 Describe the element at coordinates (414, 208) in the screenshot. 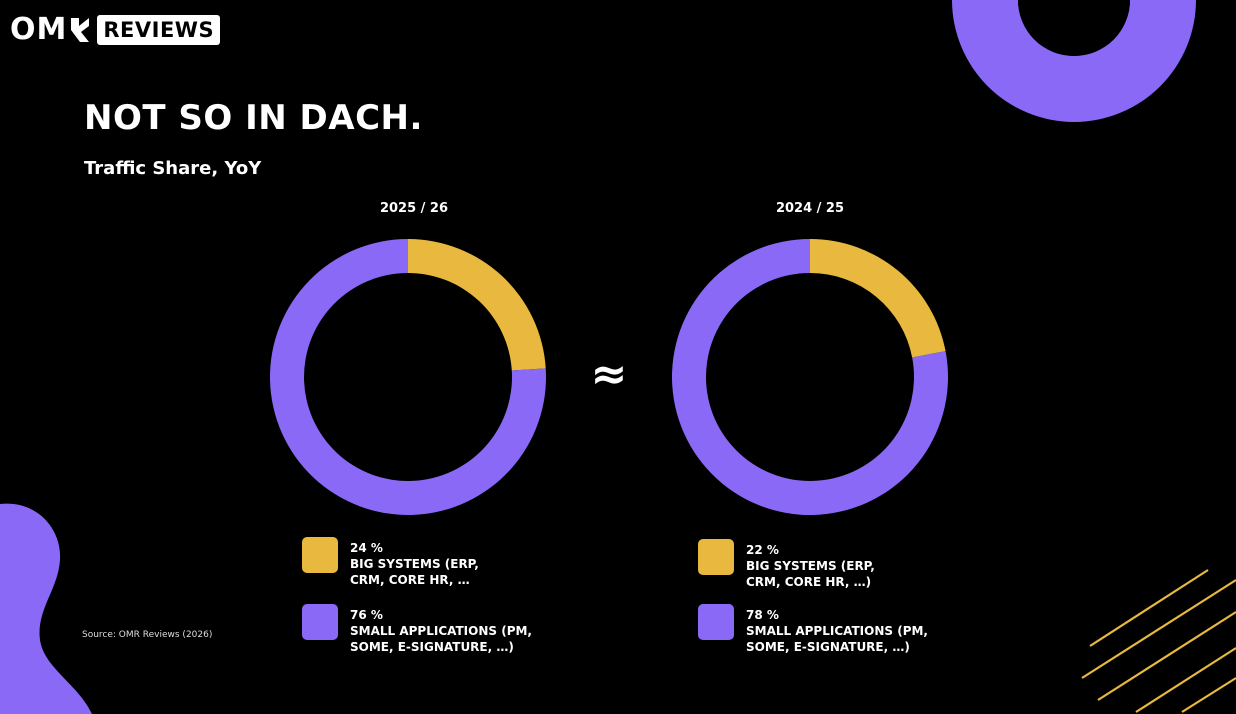

I see `chart-1-title: 2025 / 26` at that location.